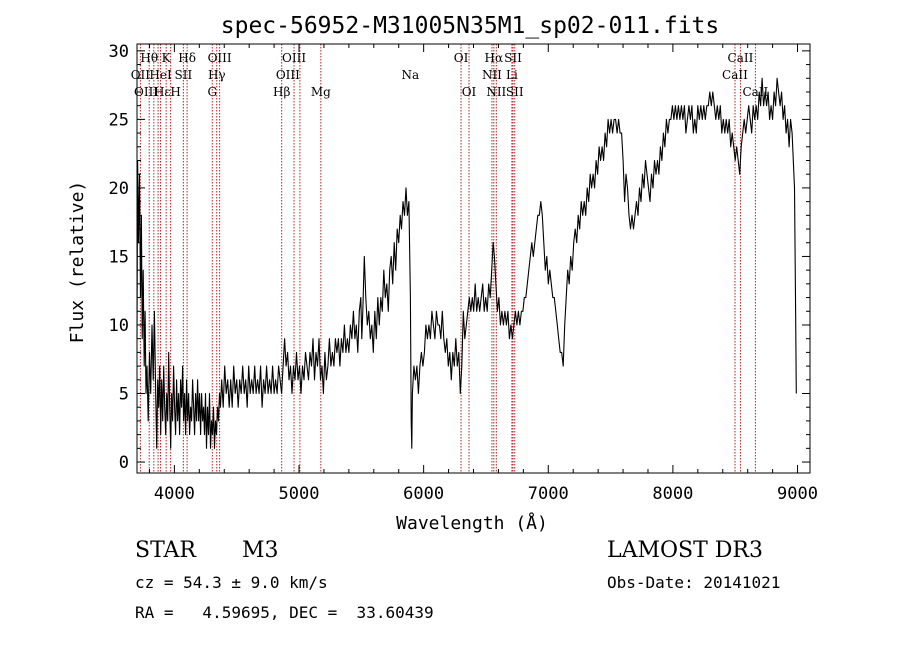  What do you see at coordinates (217, 75) in the screenshot?
I see `line-label: Hγ` at bounding box center [217, 75].